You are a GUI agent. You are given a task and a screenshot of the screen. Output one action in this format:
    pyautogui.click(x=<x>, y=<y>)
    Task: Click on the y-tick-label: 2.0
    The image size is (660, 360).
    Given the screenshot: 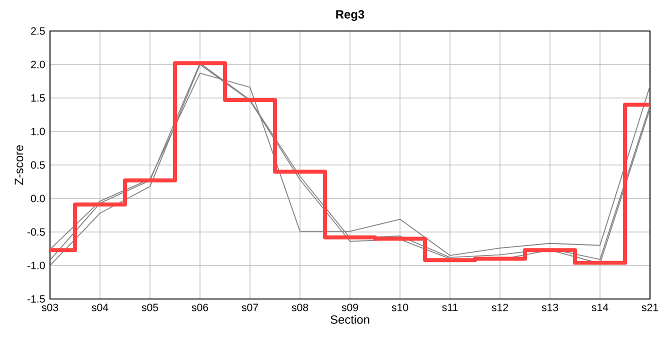 What is the action you would take?
    pyautogui.click(x=38, y=64)
    